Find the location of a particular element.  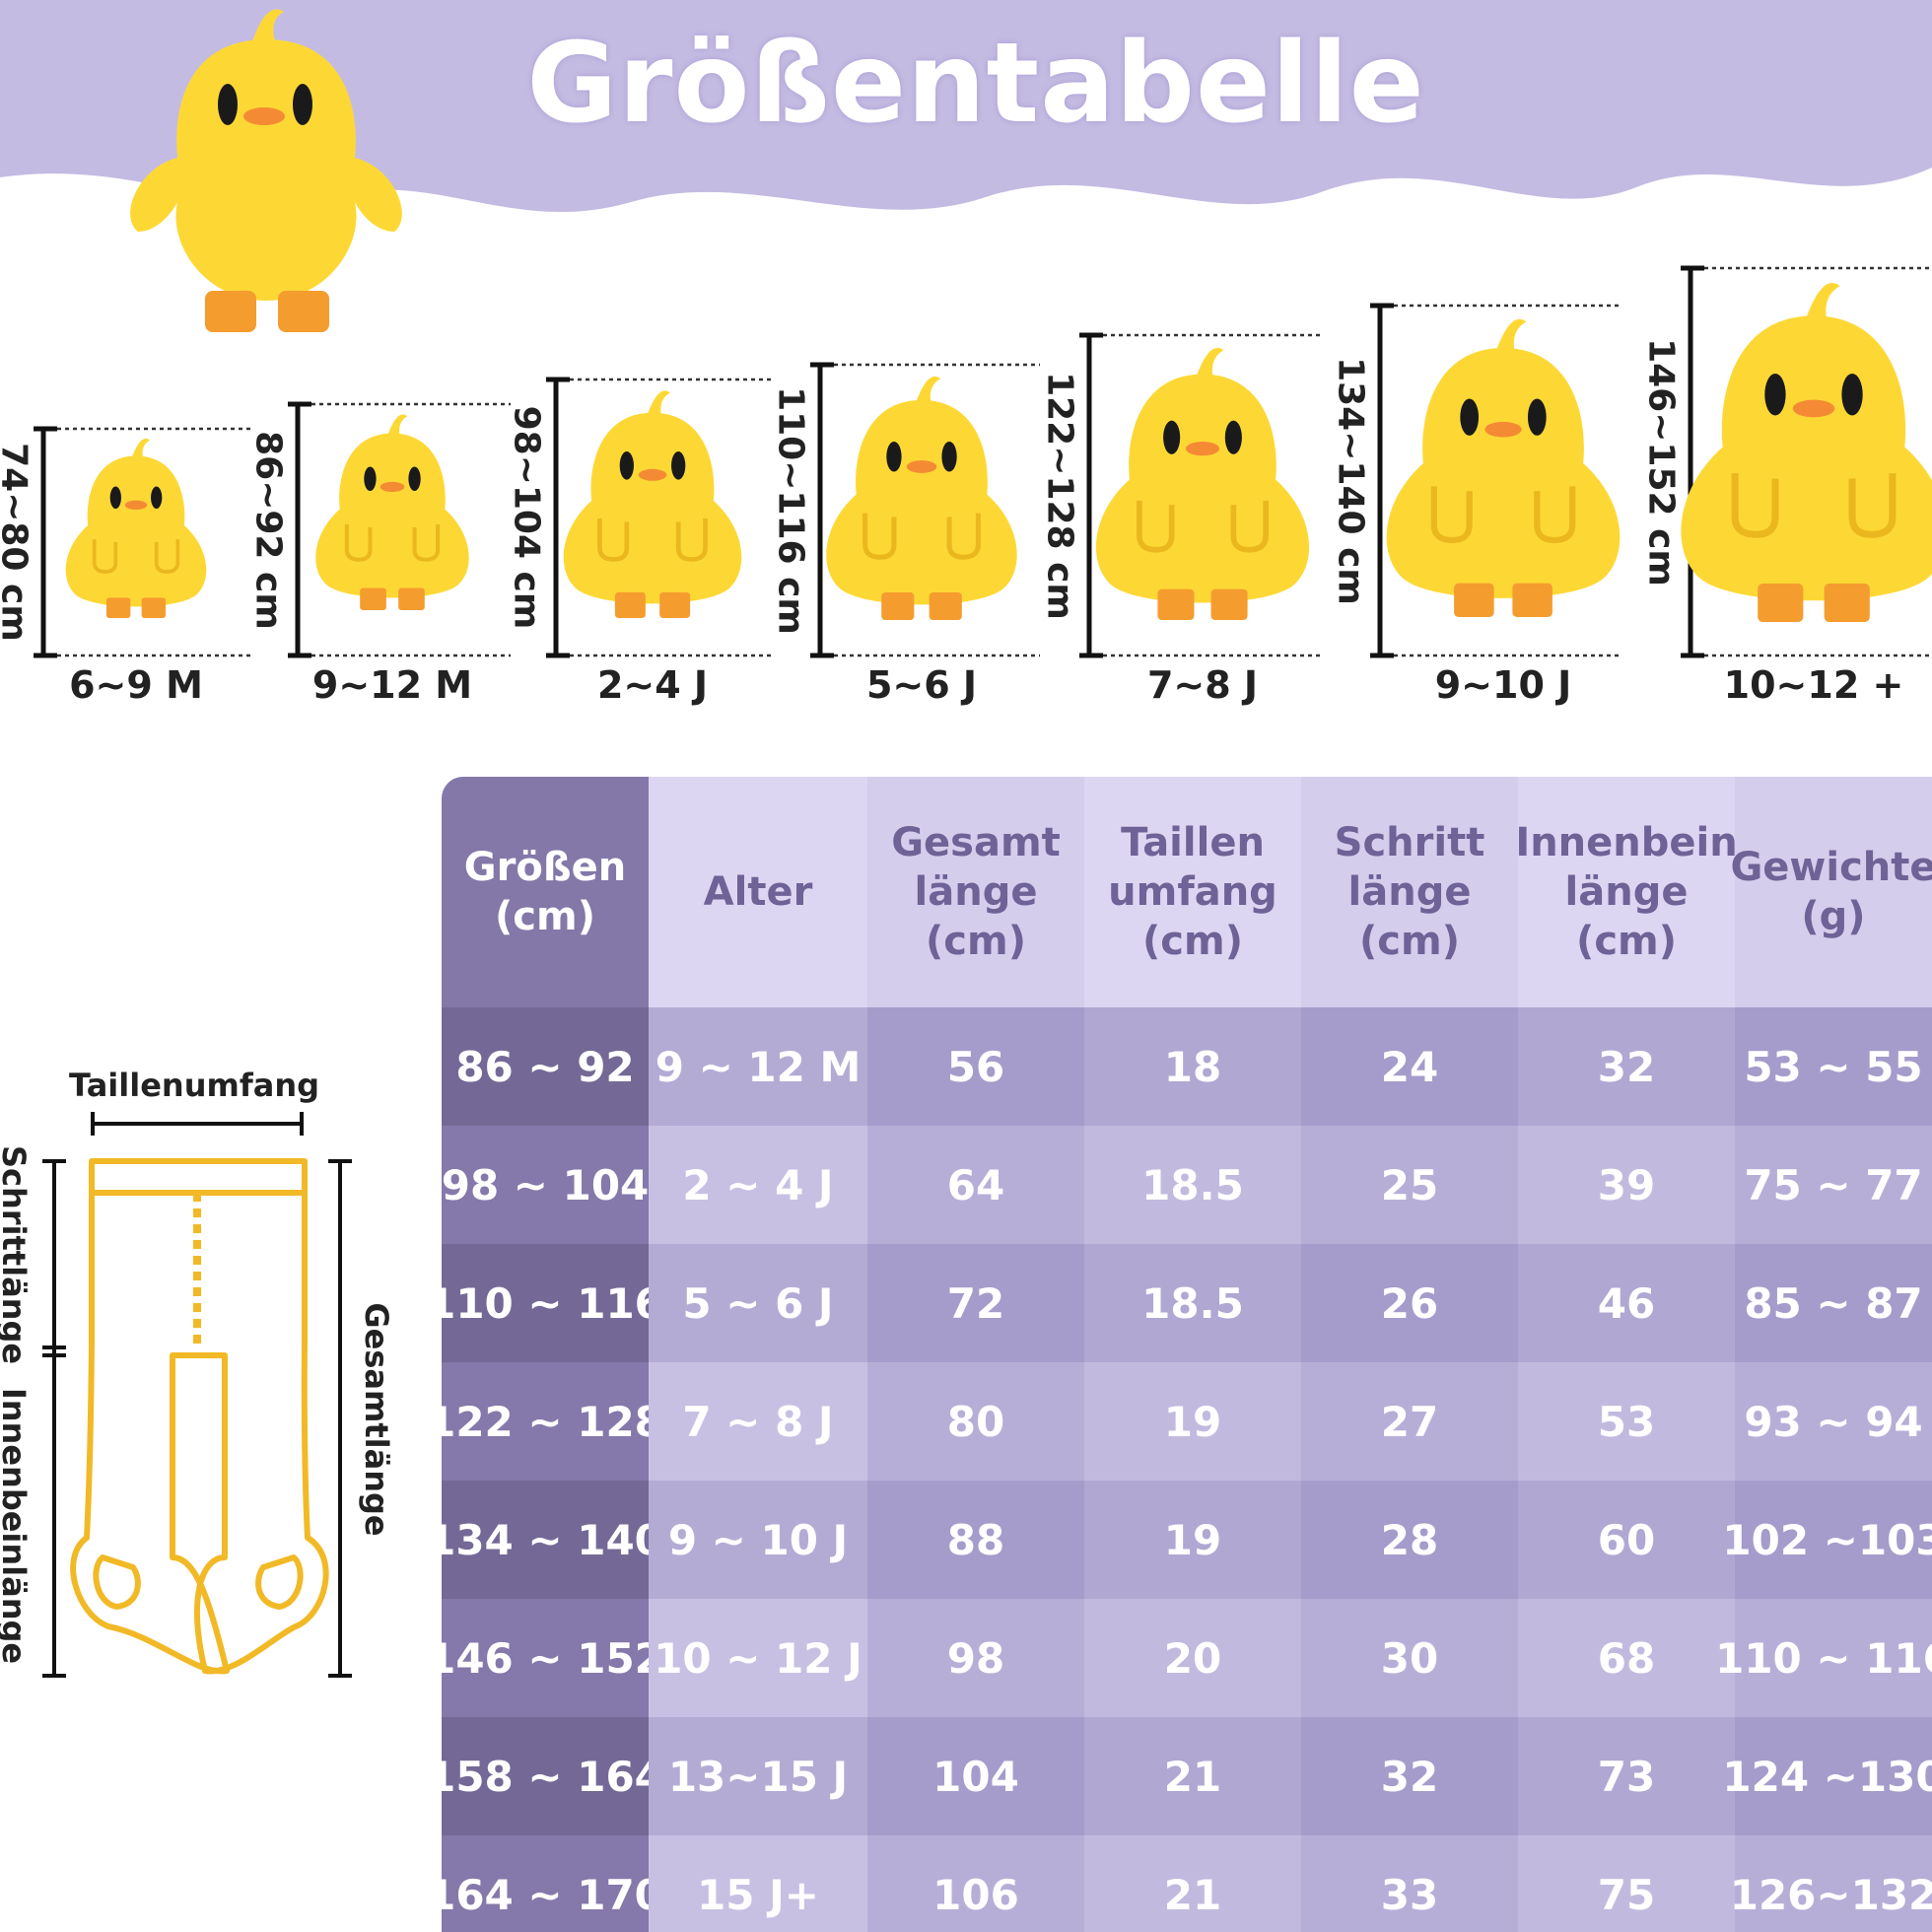

table-cell: 27 is located at coordinates (1410, 1422).